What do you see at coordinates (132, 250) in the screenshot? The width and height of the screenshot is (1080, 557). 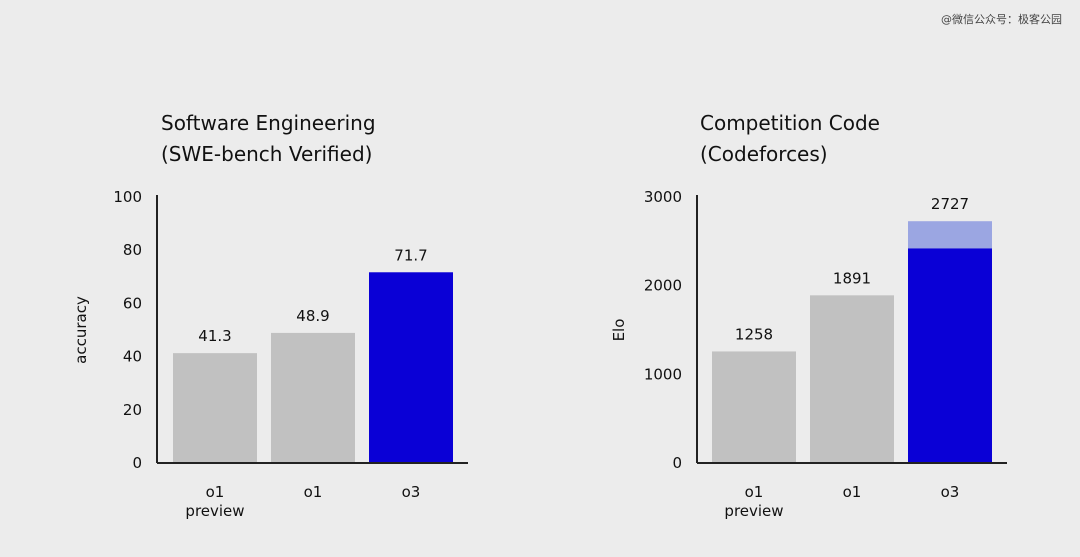 I see `y-tick-label: 80` at bounding box center [132, 250].